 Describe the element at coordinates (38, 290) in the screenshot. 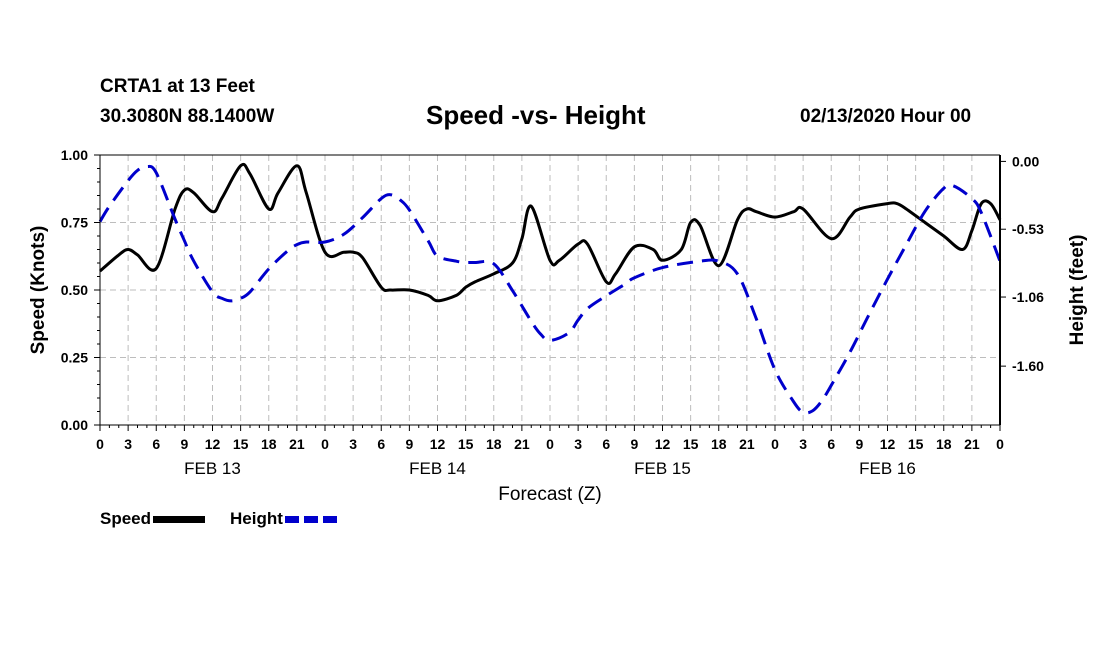

I see `left-axis-title: Speed (Knots)` at that location.